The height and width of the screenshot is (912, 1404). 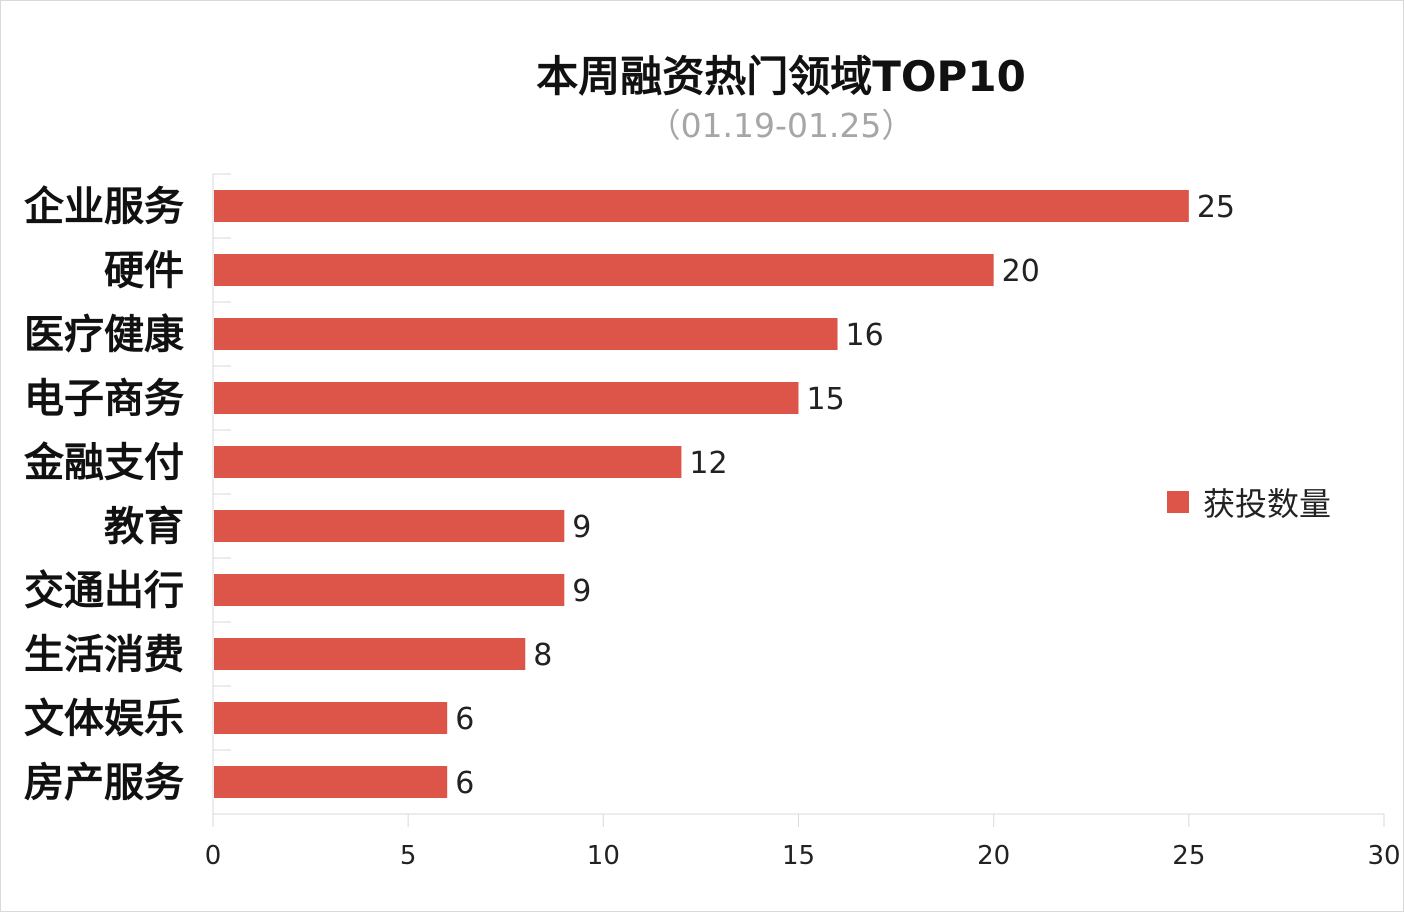 I want to click on x-tick-label: 0, so click(x=213, y=856).